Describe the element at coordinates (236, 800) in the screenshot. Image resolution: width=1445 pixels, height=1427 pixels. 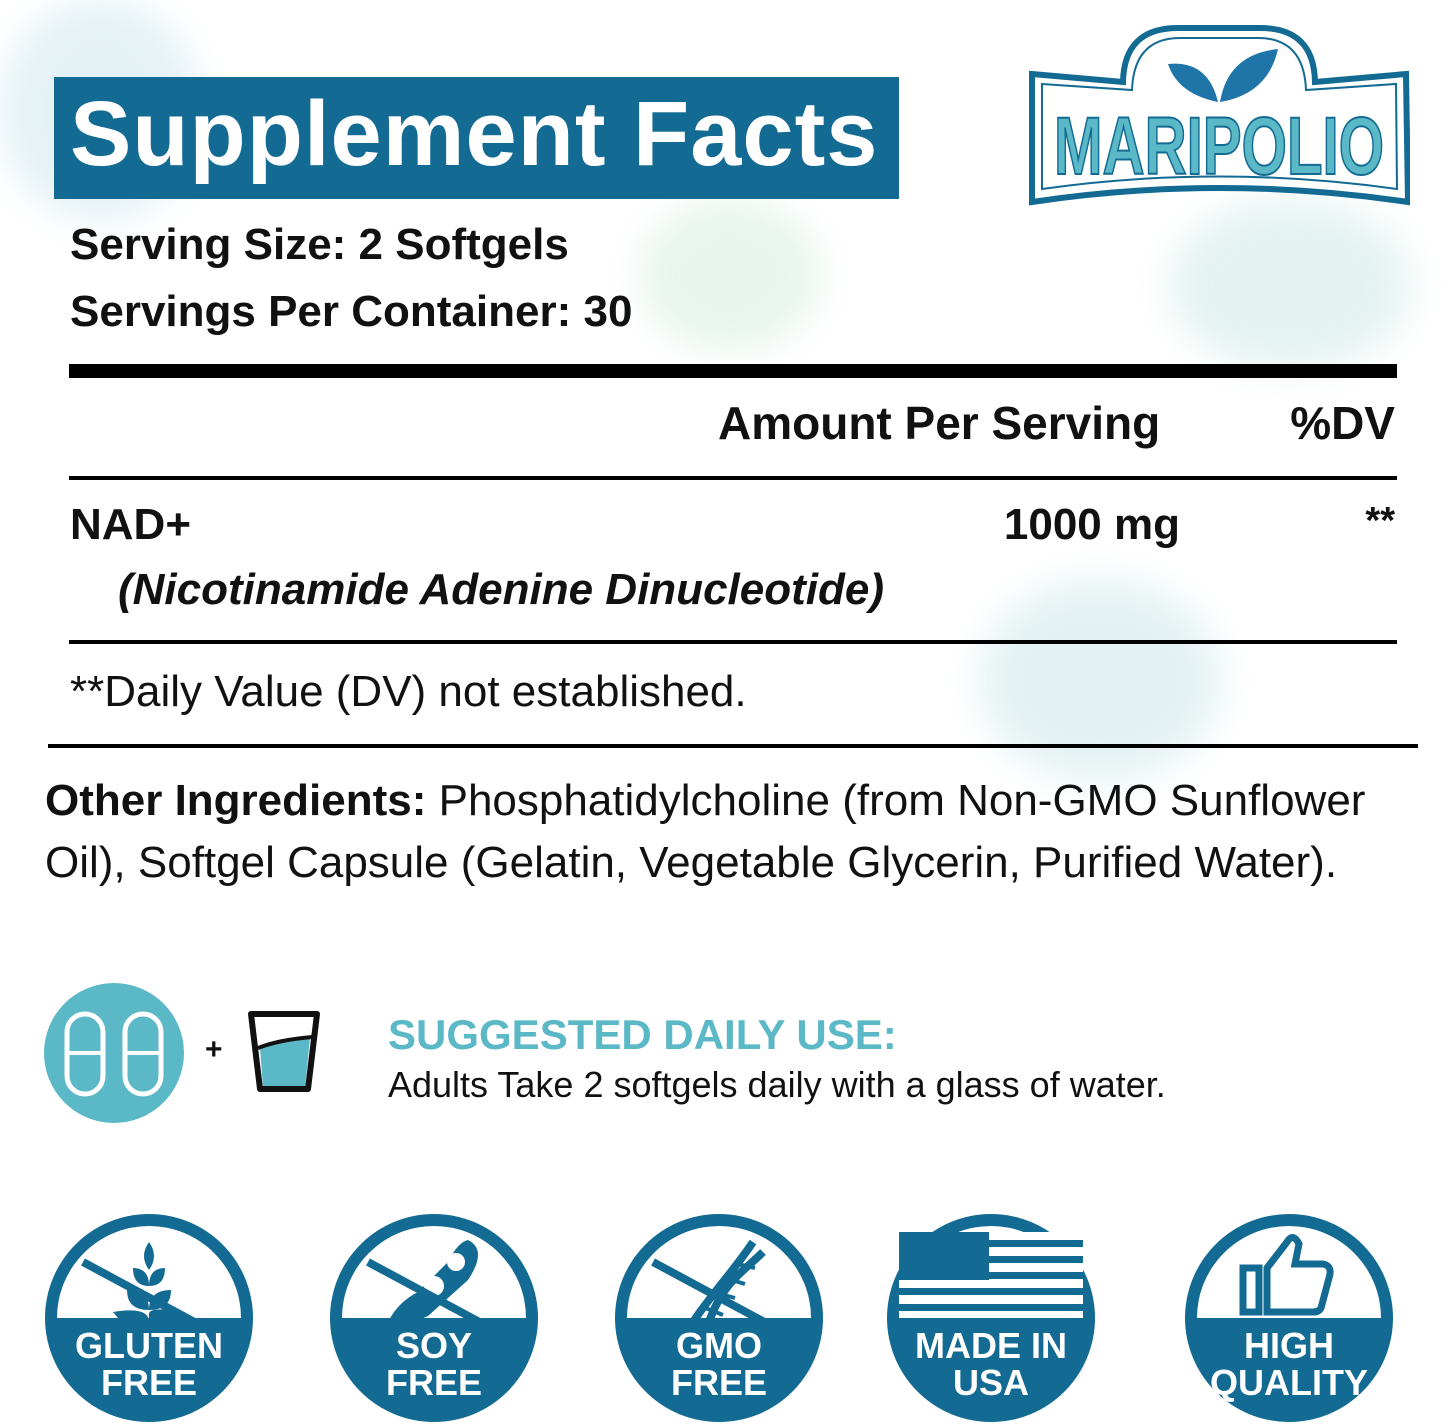
I see `other-ingredients-label: Other Ingredients:` at that location.